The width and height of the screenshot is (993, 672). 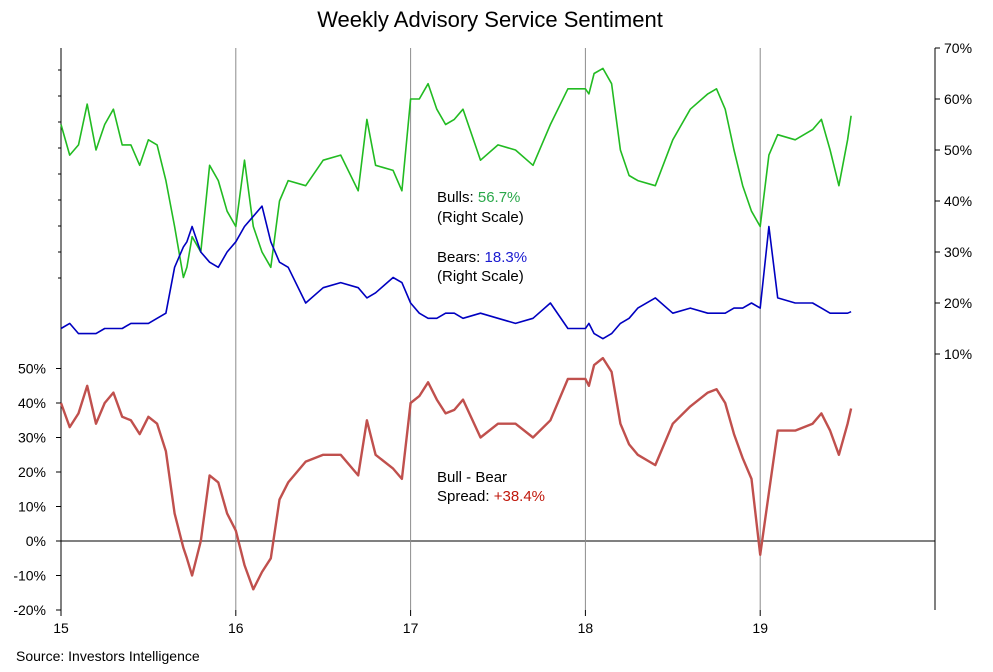 I want to click on bears-label: Bears:, so click(x=461, y=257).